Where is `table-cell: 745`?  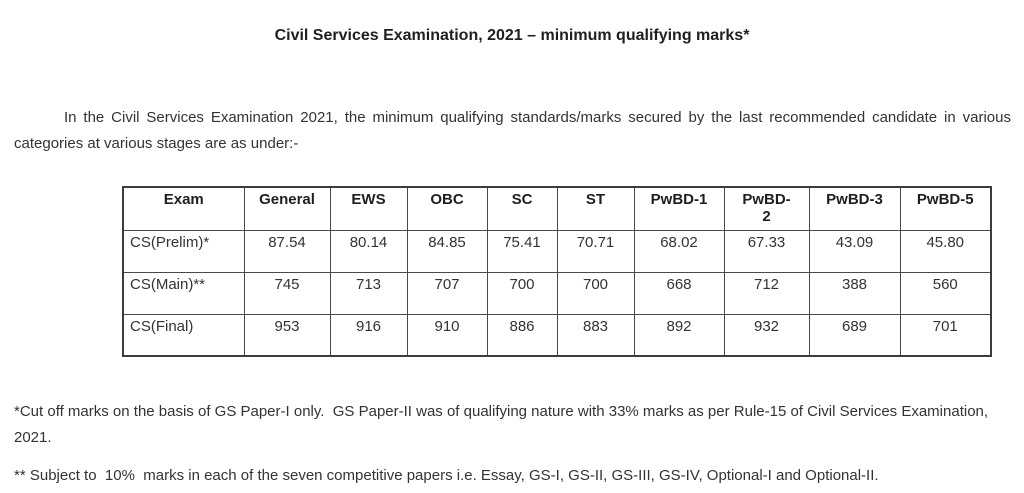
table-cell: 745 is located at coordinates (287, 293).